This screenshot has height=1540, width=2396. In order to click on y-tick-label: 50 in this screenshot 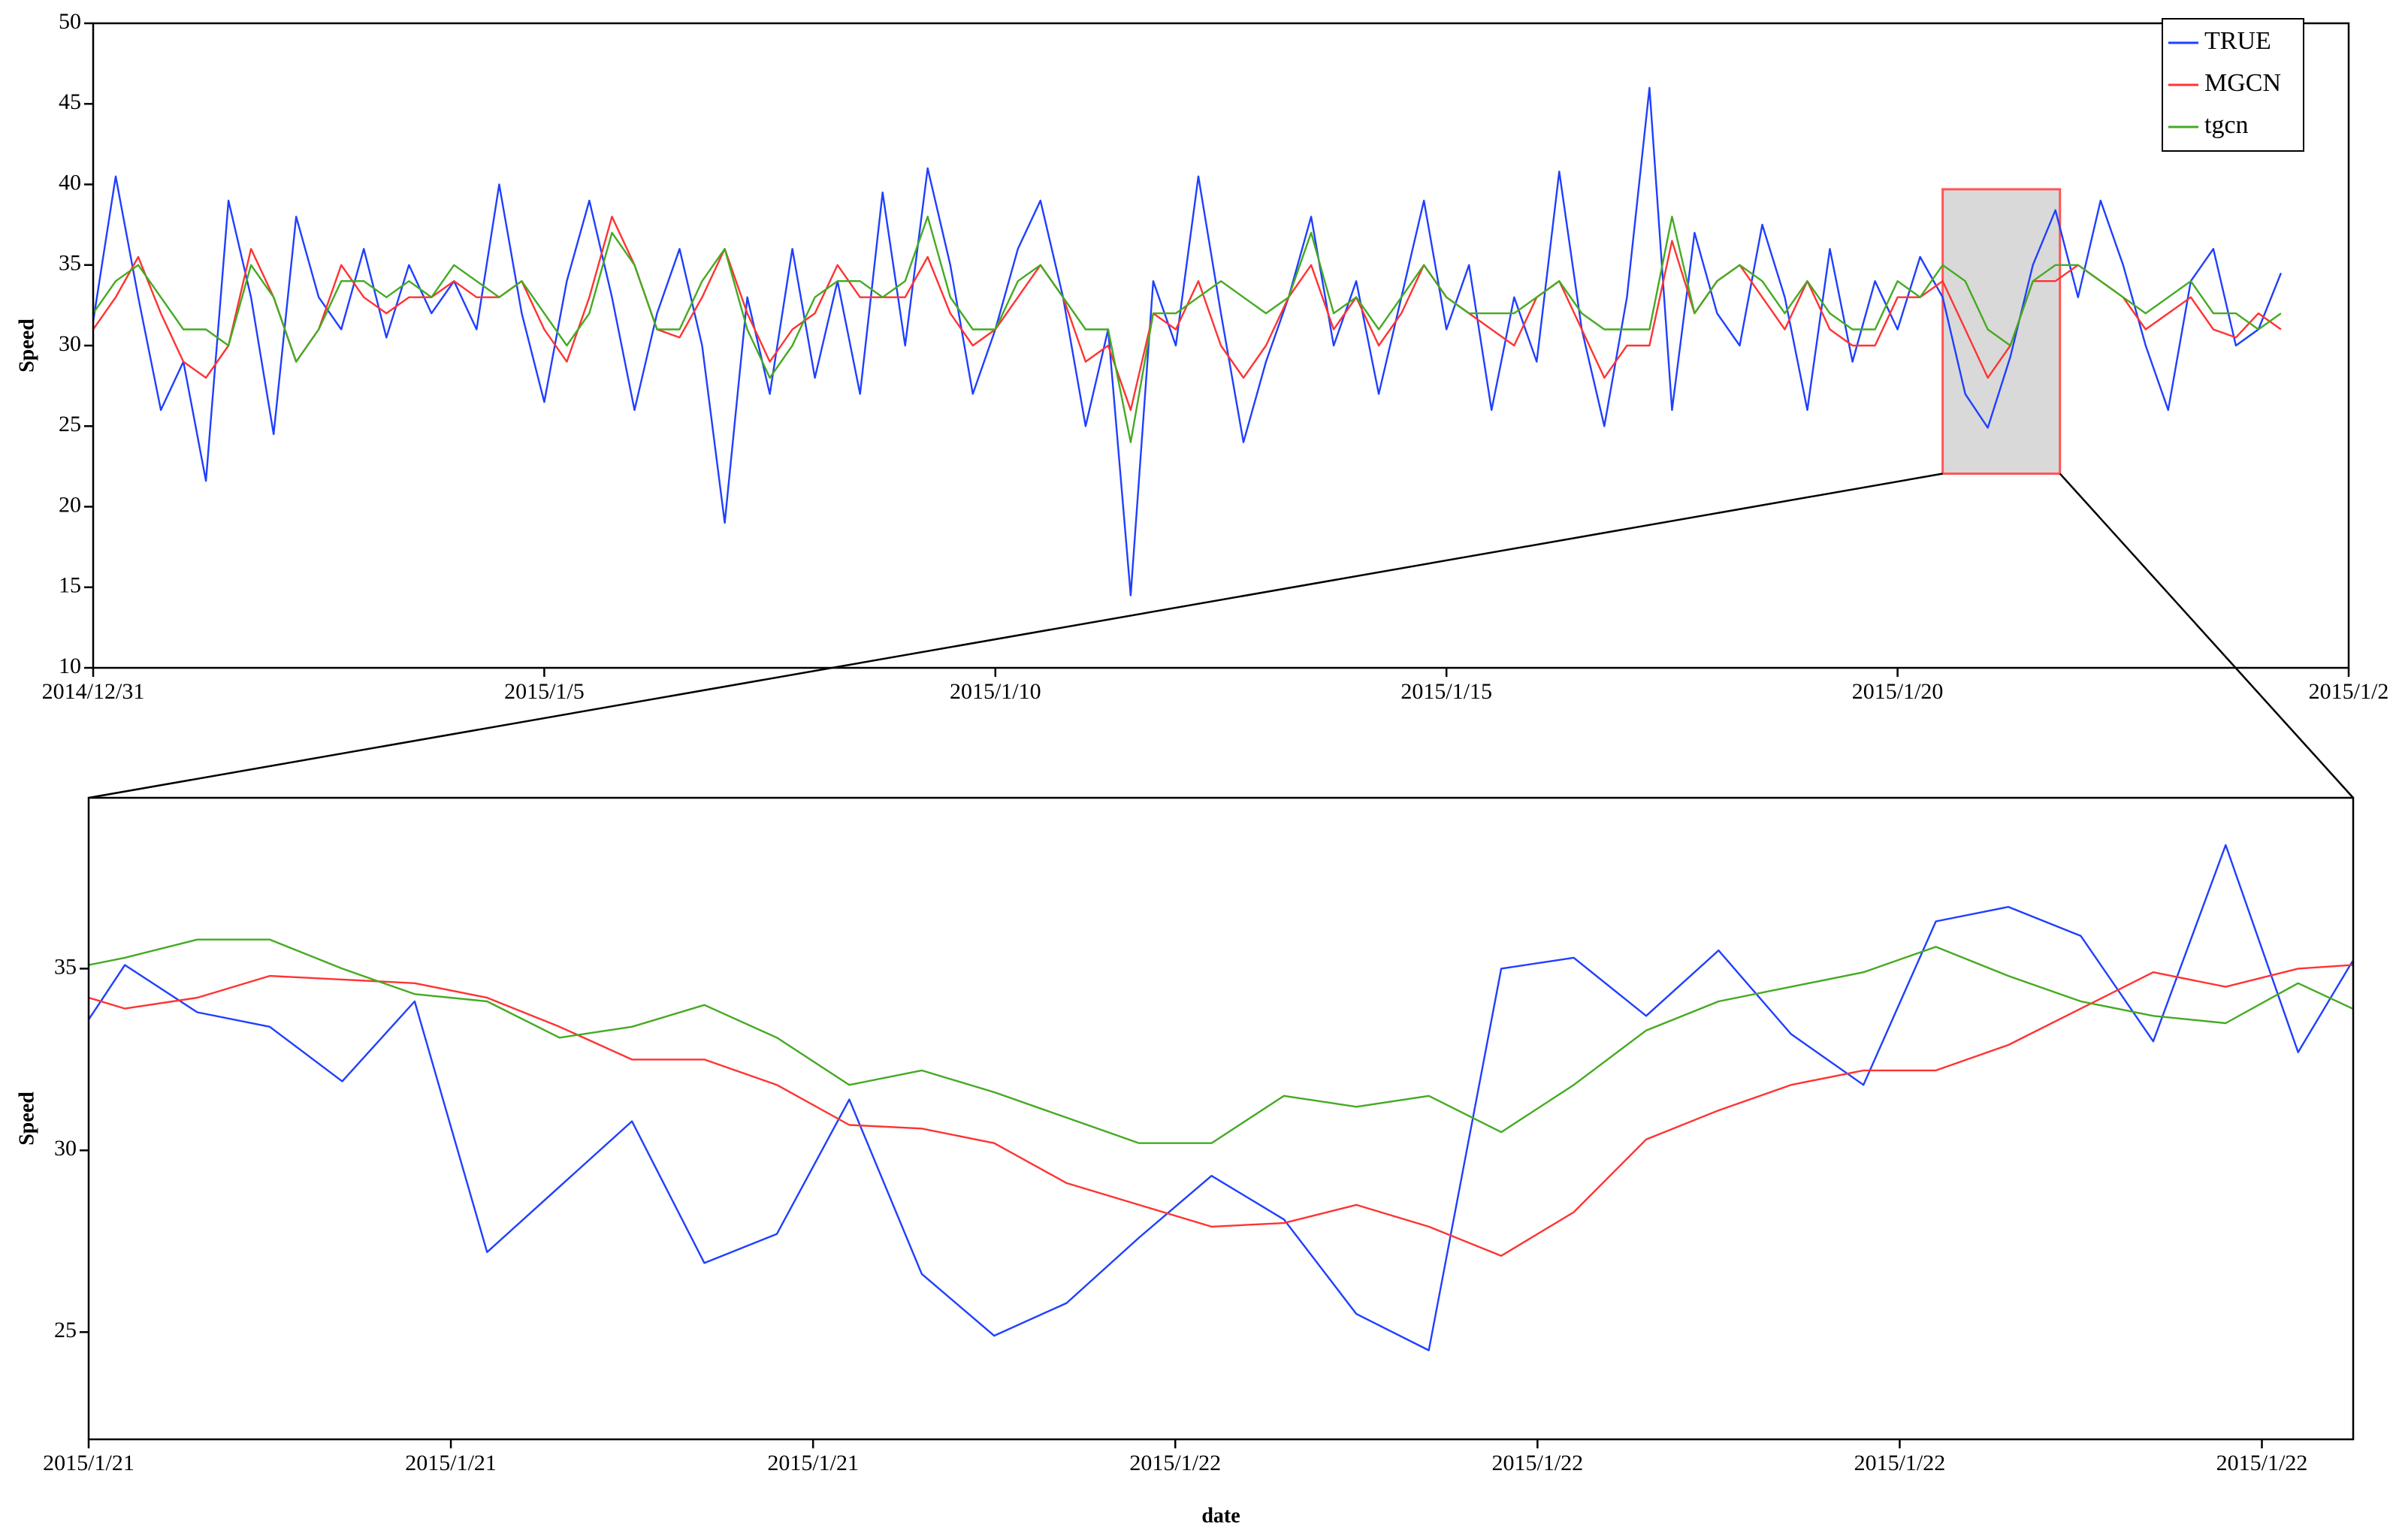, I will do `click(70, 22)`.